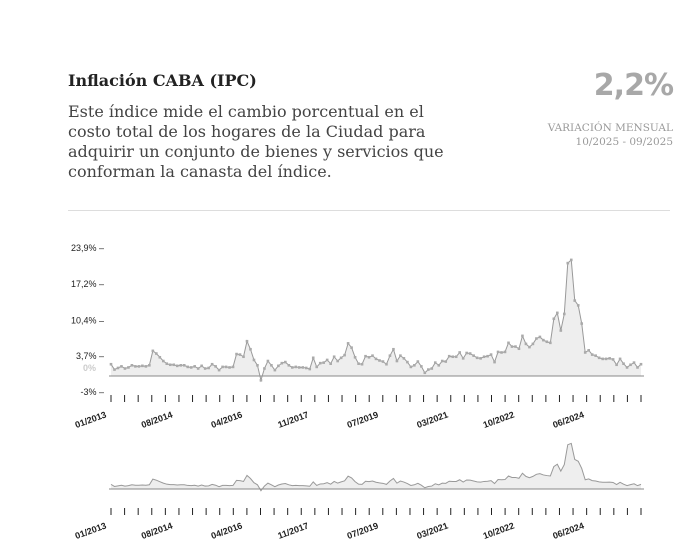 This screenshot has width=689, height=556. I want to click on x-tick-label: 04/2016, so click(227, 419).